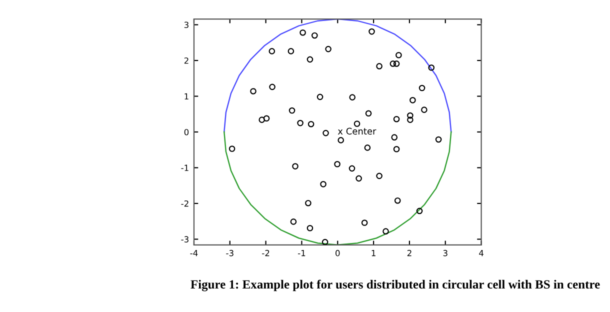 This screenshot has width=610, height=312. I want to click on x-tick-label: 0, so click(338, 253).